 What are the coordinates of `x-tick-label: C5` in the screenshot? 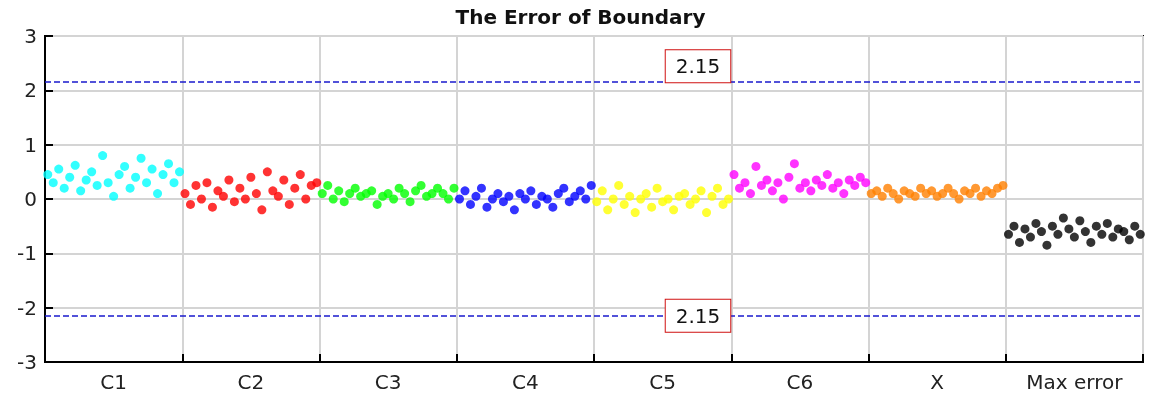 It's located at (662, 382).